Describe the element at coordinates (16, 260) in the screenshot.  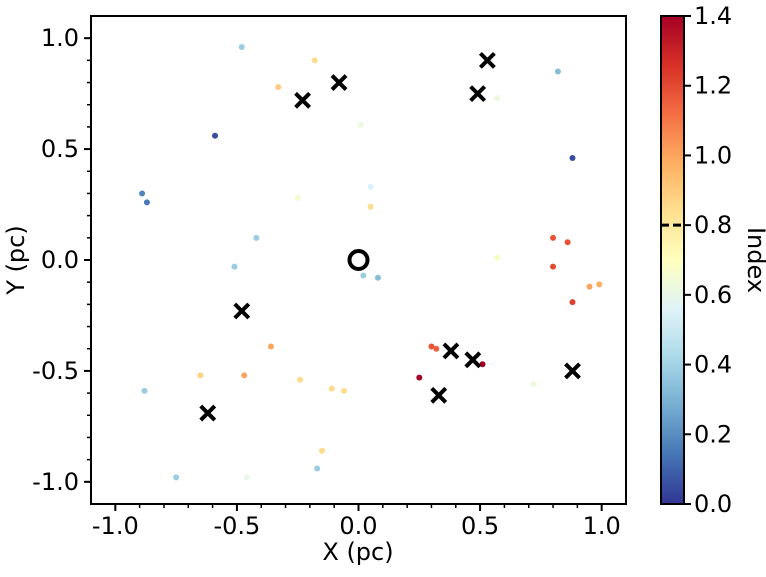
I see `y-axis-label: Y (pc)` at that location.